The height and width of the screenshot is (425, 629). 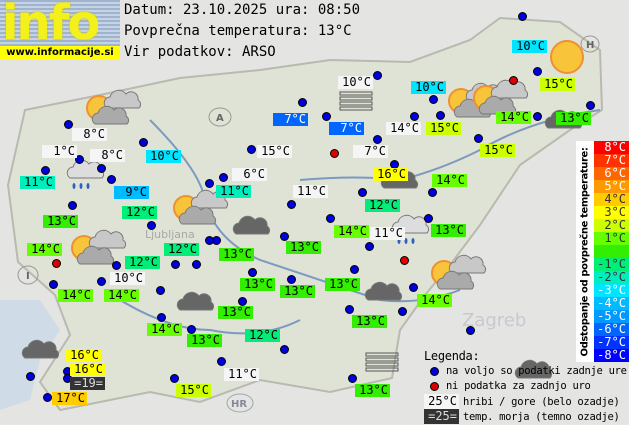 I want to click on temperature-label: 9°C, so click(x=131, y=192).